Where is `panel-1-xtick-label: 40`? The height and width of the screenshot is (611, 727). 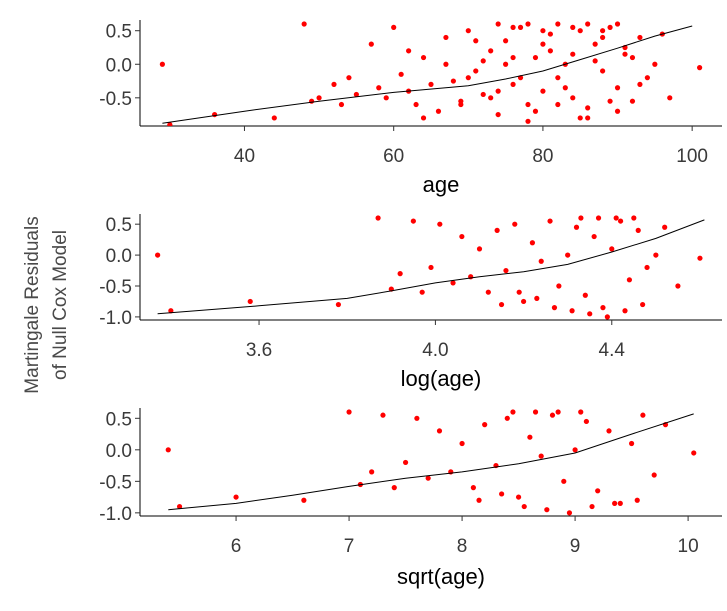 panel-1-xtick-label: 40 is located at coordinates (244, 156).